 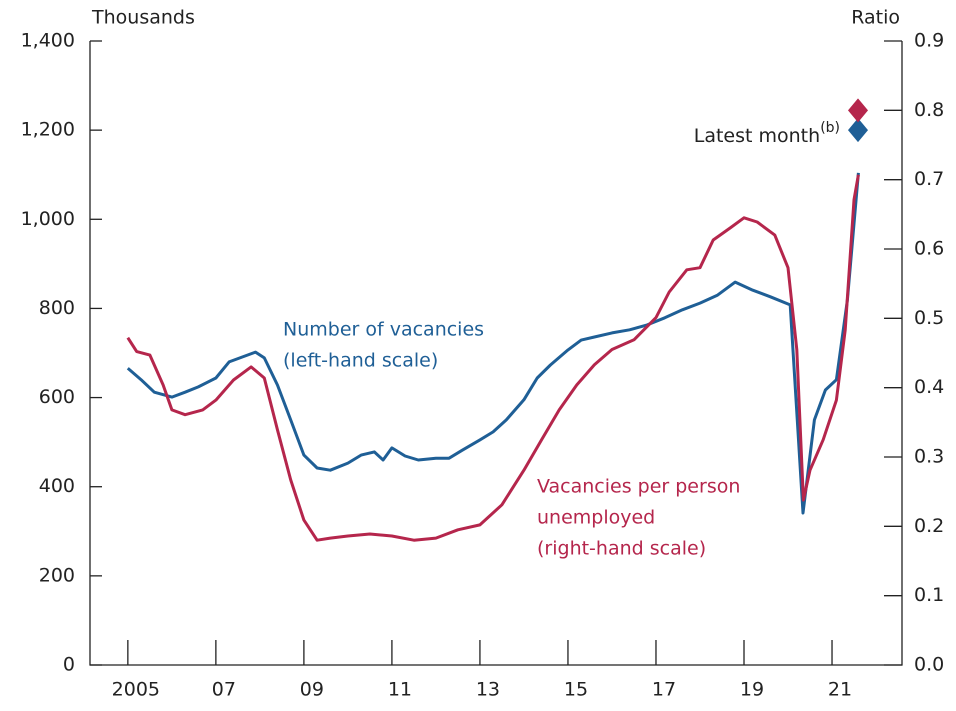 I want to click on y2-tick-label: 0.2, so click(x=929, y=526).